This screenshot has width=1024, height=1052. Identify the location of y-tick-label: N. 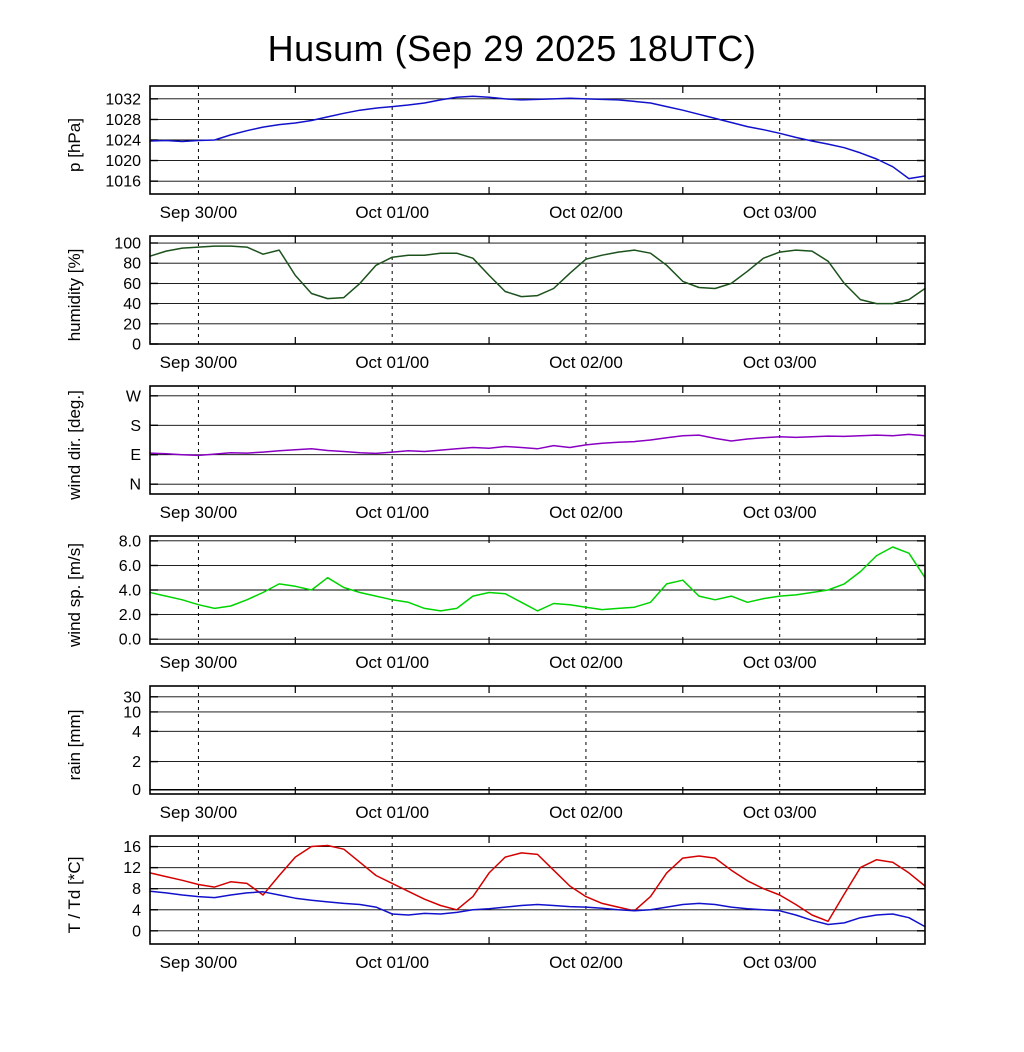
(135, 485).